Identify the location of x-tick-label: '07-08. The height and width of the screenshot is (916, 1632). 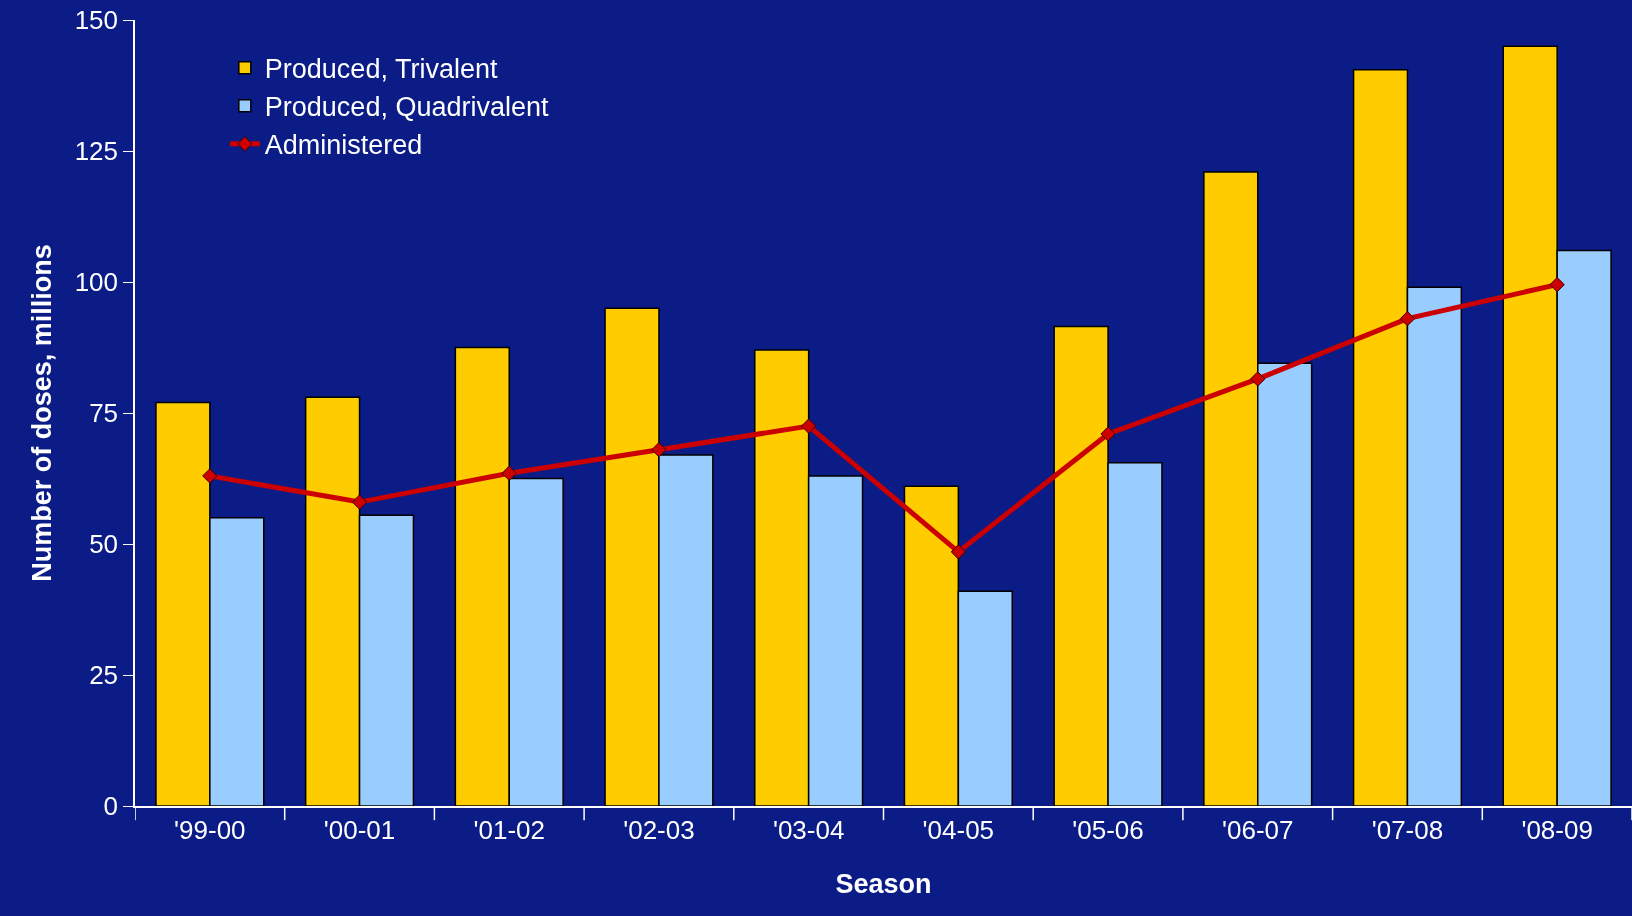
(1407, 829).